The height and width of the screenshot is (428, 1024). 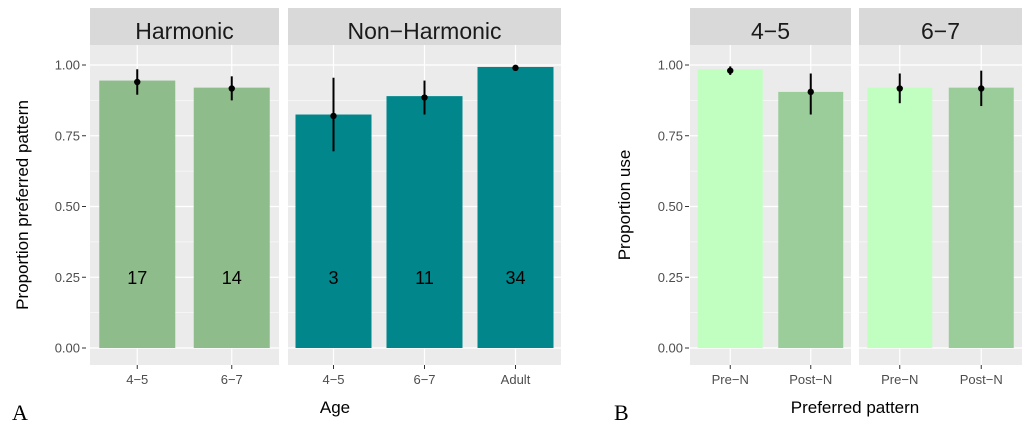 I want to click on facet-title: 4−5, so click(x=770, y=31).